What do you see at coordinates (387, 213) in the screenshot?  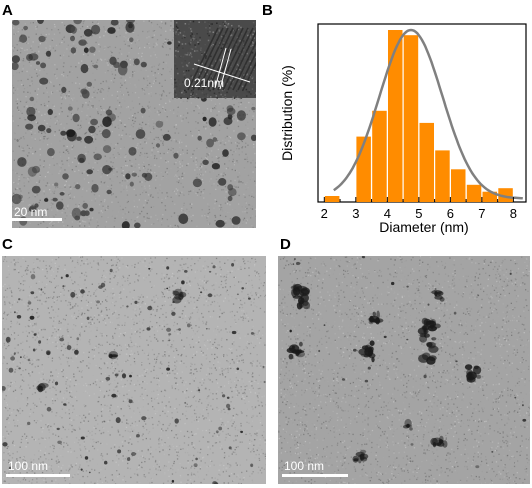 I see `x-tick-label: 4` at bounding box center [387, 213].